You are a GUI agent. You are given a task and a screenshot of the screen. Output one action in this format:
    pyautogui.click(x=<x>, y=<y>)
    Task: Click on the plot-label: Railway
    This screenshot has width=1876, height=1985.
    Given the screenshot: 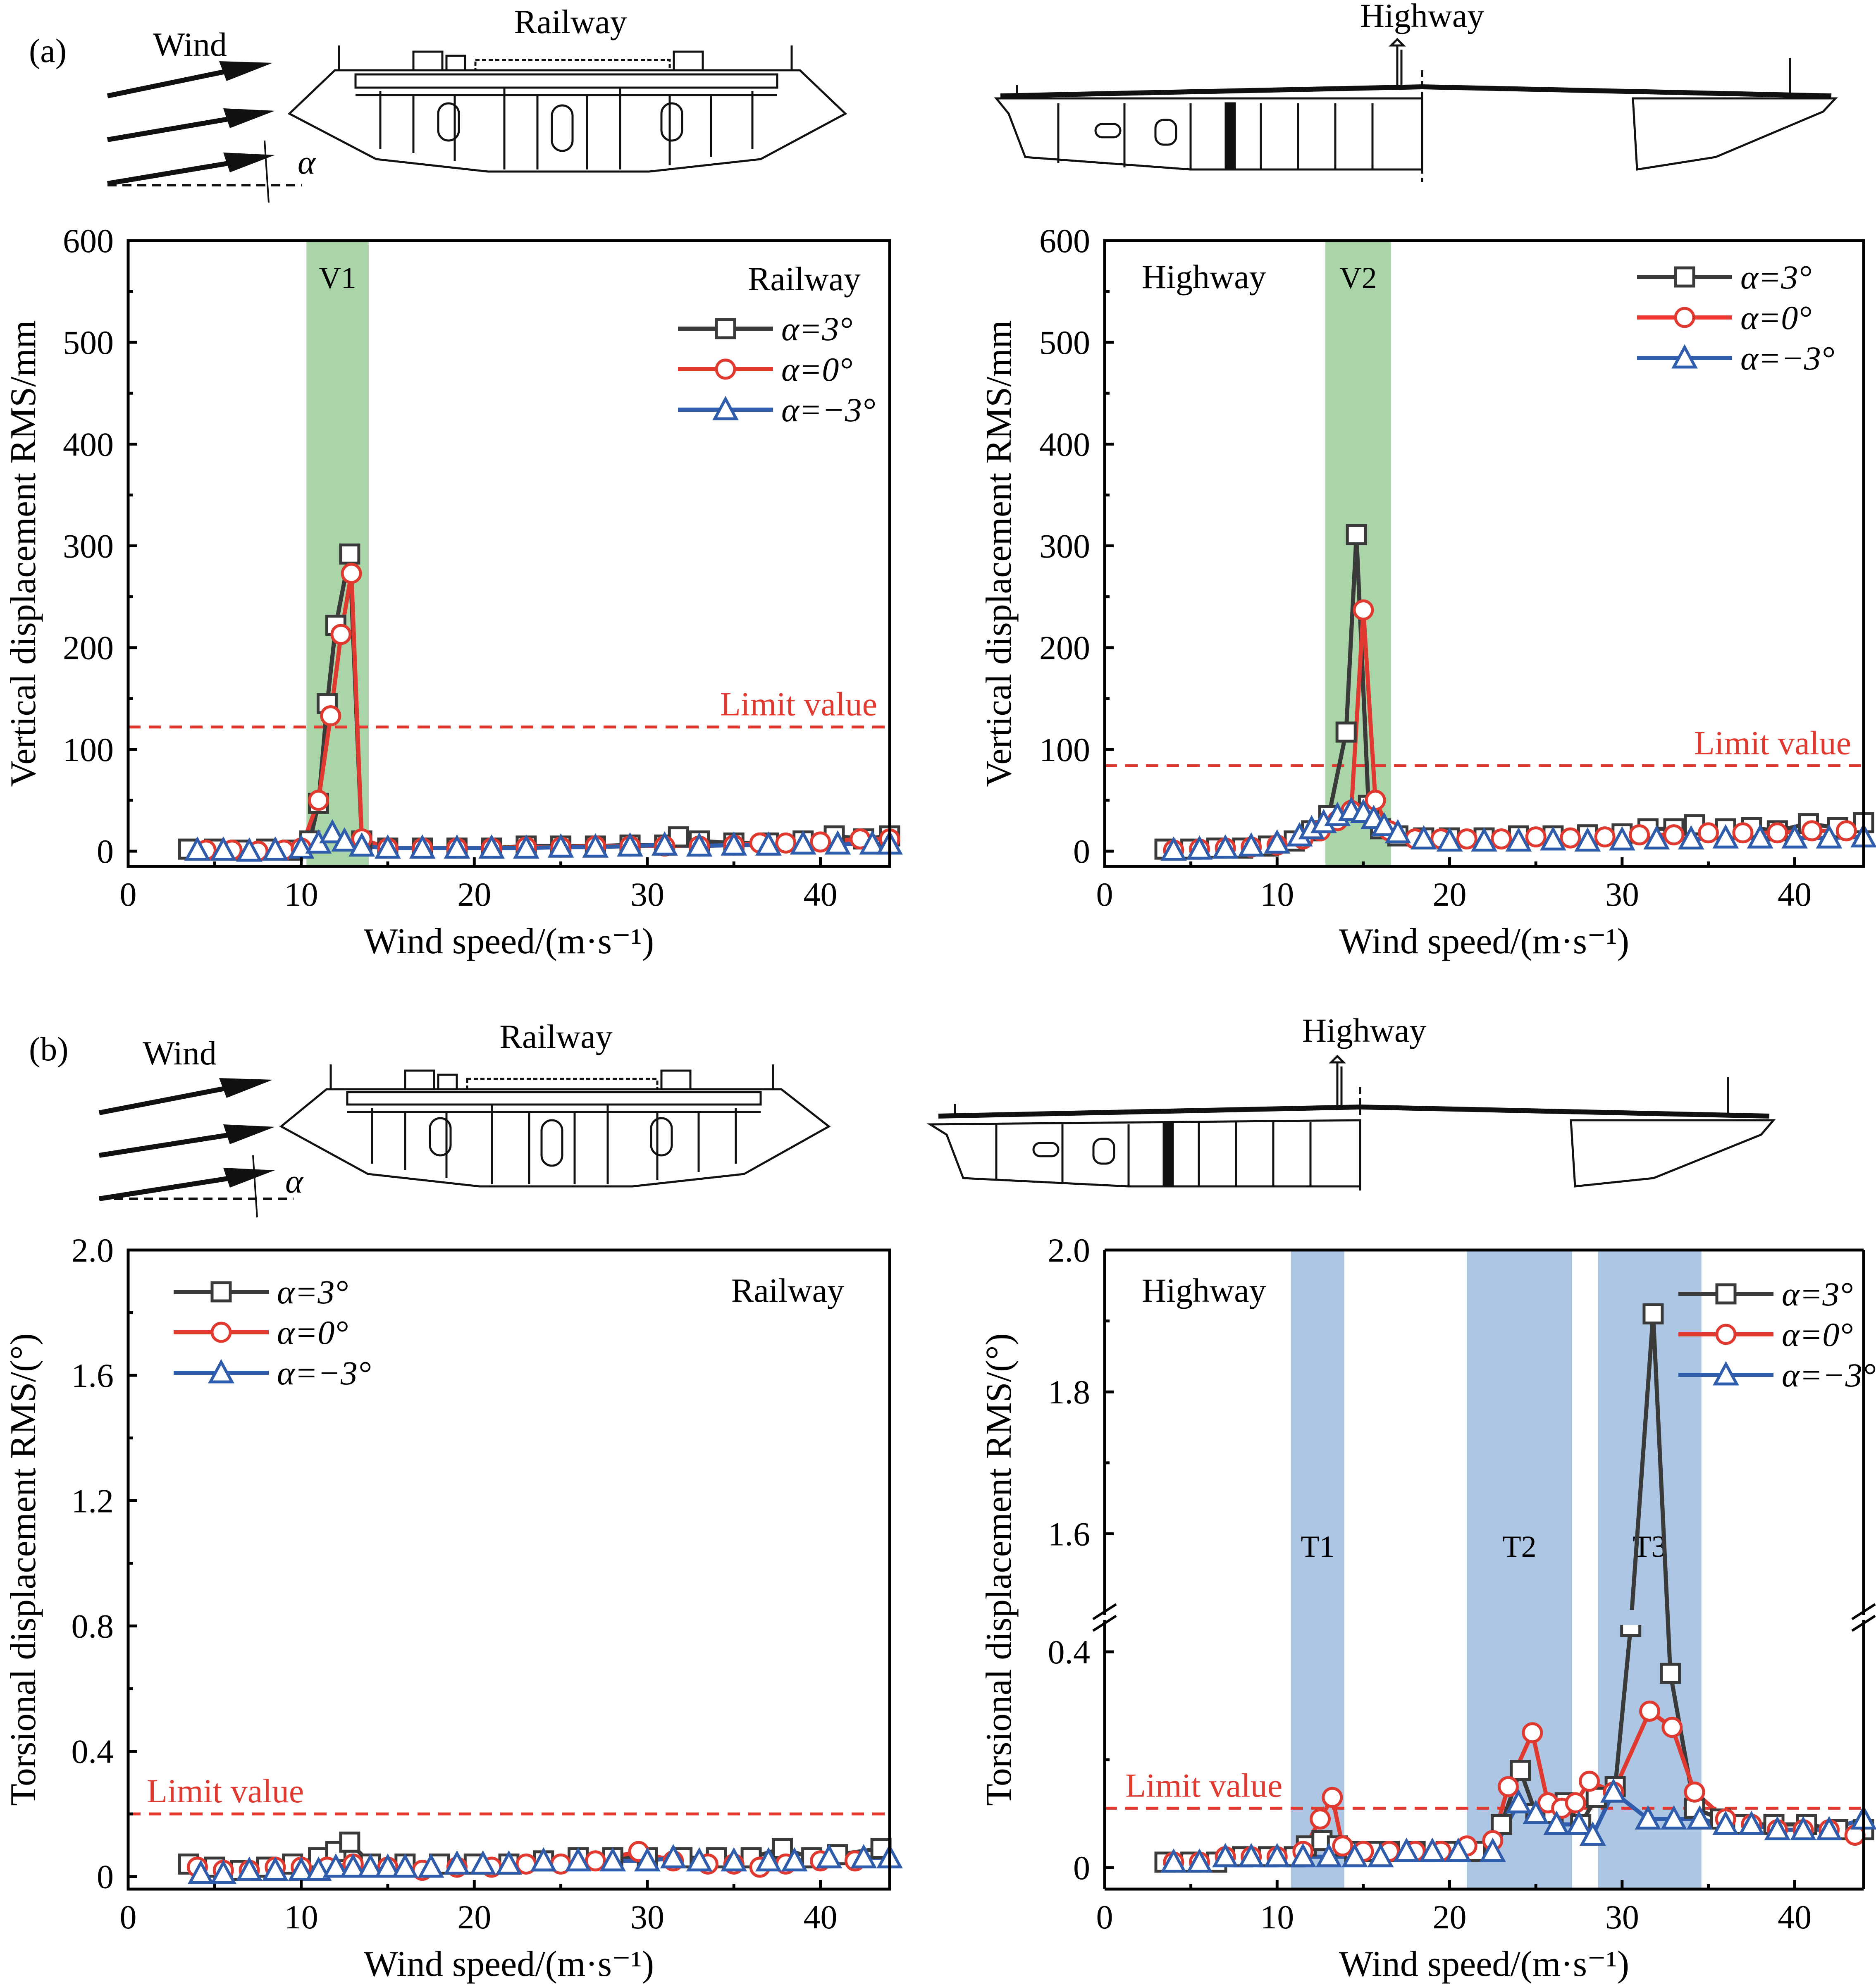 What is the action you would take?
    pyautogui.click(x=787, y=1291)
    